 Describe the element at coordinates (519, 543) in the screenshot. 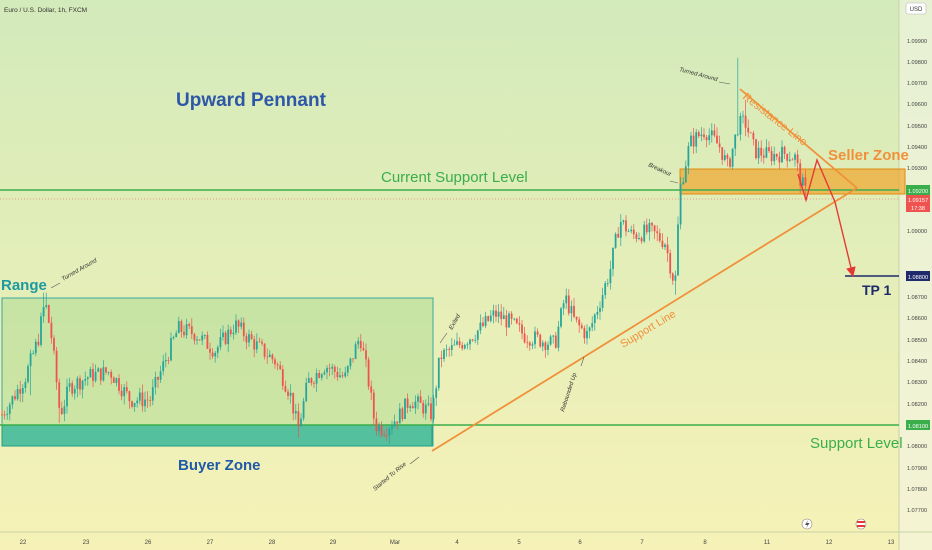

I see `time-tick-8: 5` at that location.